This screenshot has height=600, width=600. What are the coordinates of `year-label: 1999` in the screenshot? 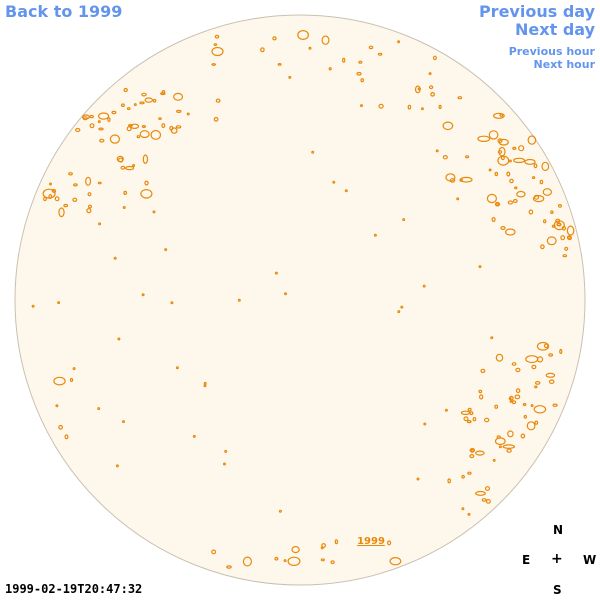 It's located at (371, 541).